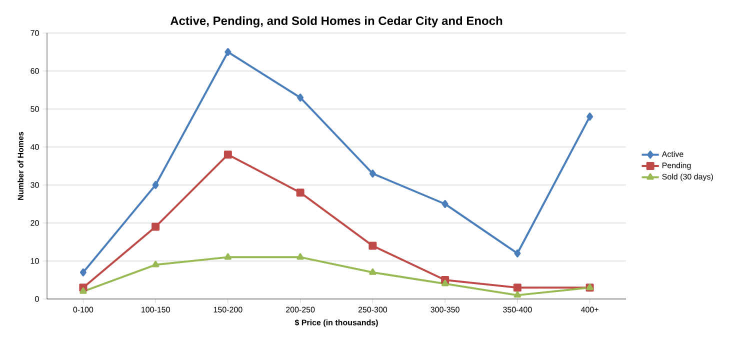 This screenshot has width=755, height=363. I want to click on y-tick-label: 60, so click(34, 71).